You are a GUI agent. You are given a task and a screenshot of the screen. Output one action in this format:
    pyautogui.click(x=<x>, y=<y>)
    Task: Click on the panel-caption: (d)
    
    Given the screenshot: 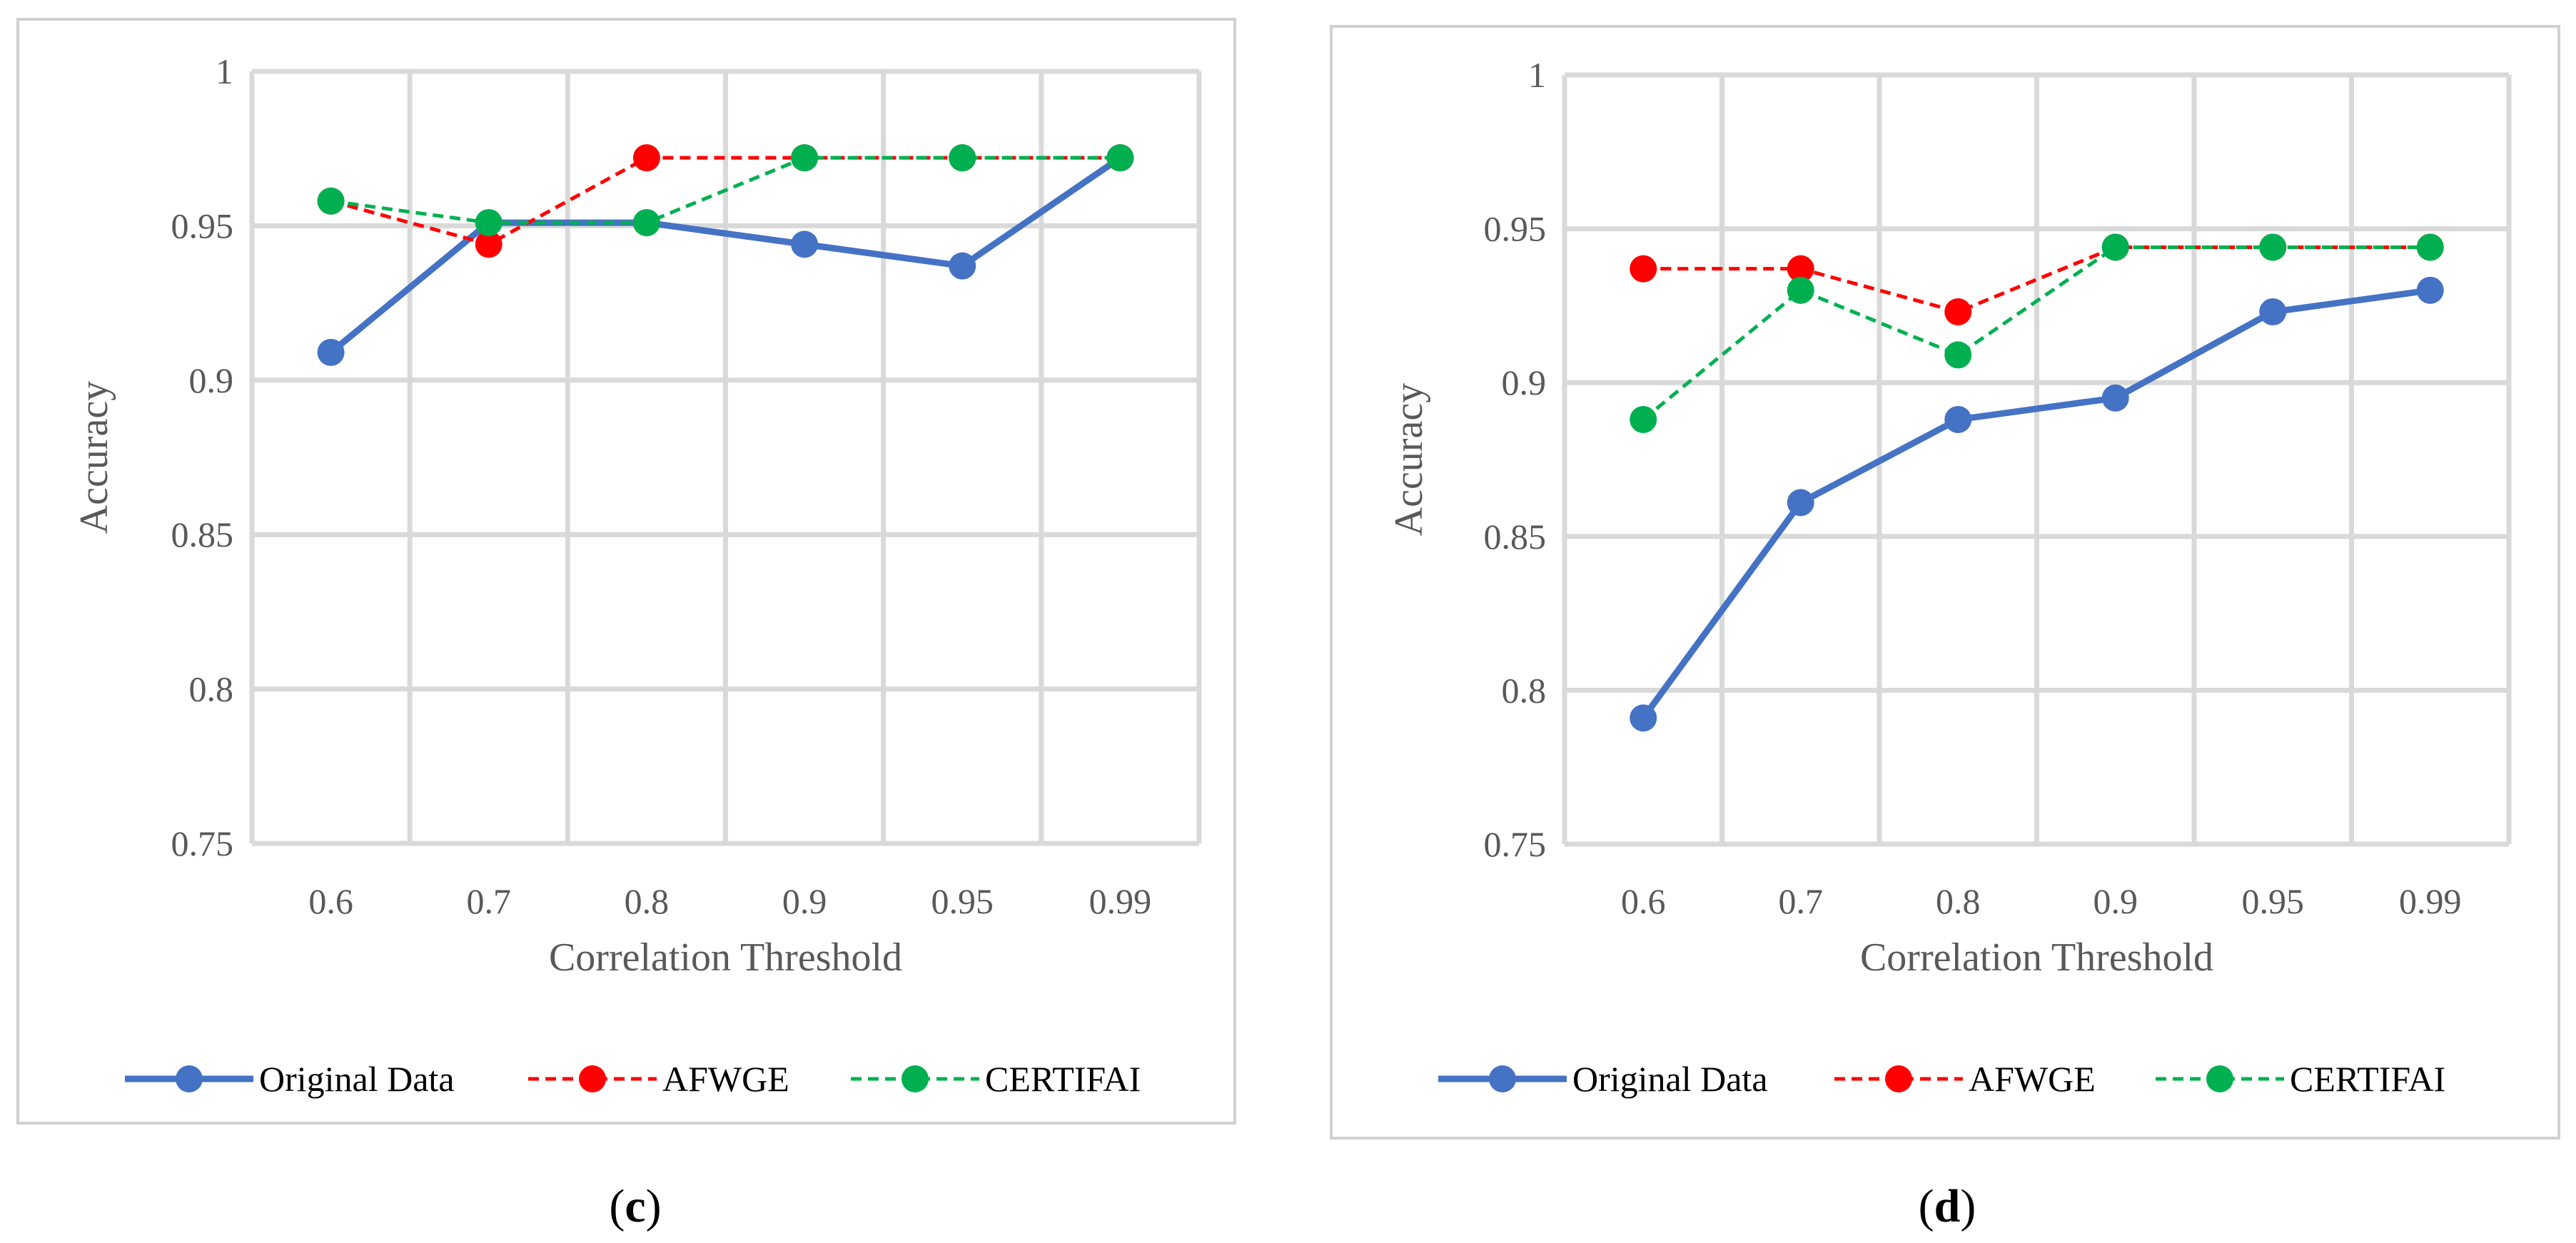 What is the action you would take?
    pyautogui.click(x=1947, y=1206)
    